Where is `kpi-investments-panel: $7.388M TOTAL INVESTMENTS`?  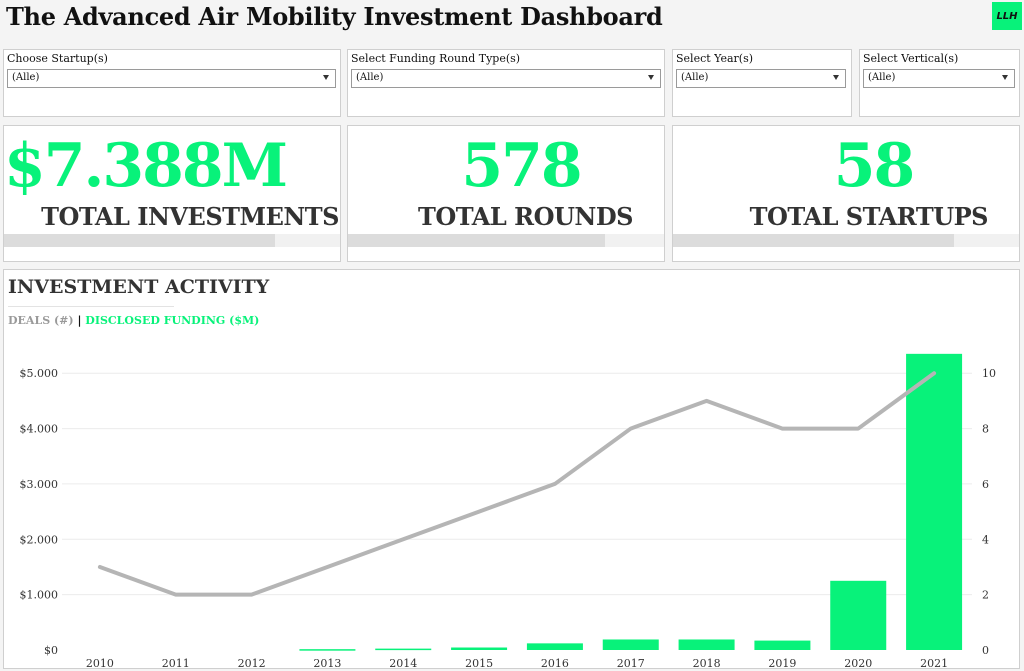 kpi-investments-panel: $7.388M TOTAL INVESTMENTS is located at coordinates (172, 193).